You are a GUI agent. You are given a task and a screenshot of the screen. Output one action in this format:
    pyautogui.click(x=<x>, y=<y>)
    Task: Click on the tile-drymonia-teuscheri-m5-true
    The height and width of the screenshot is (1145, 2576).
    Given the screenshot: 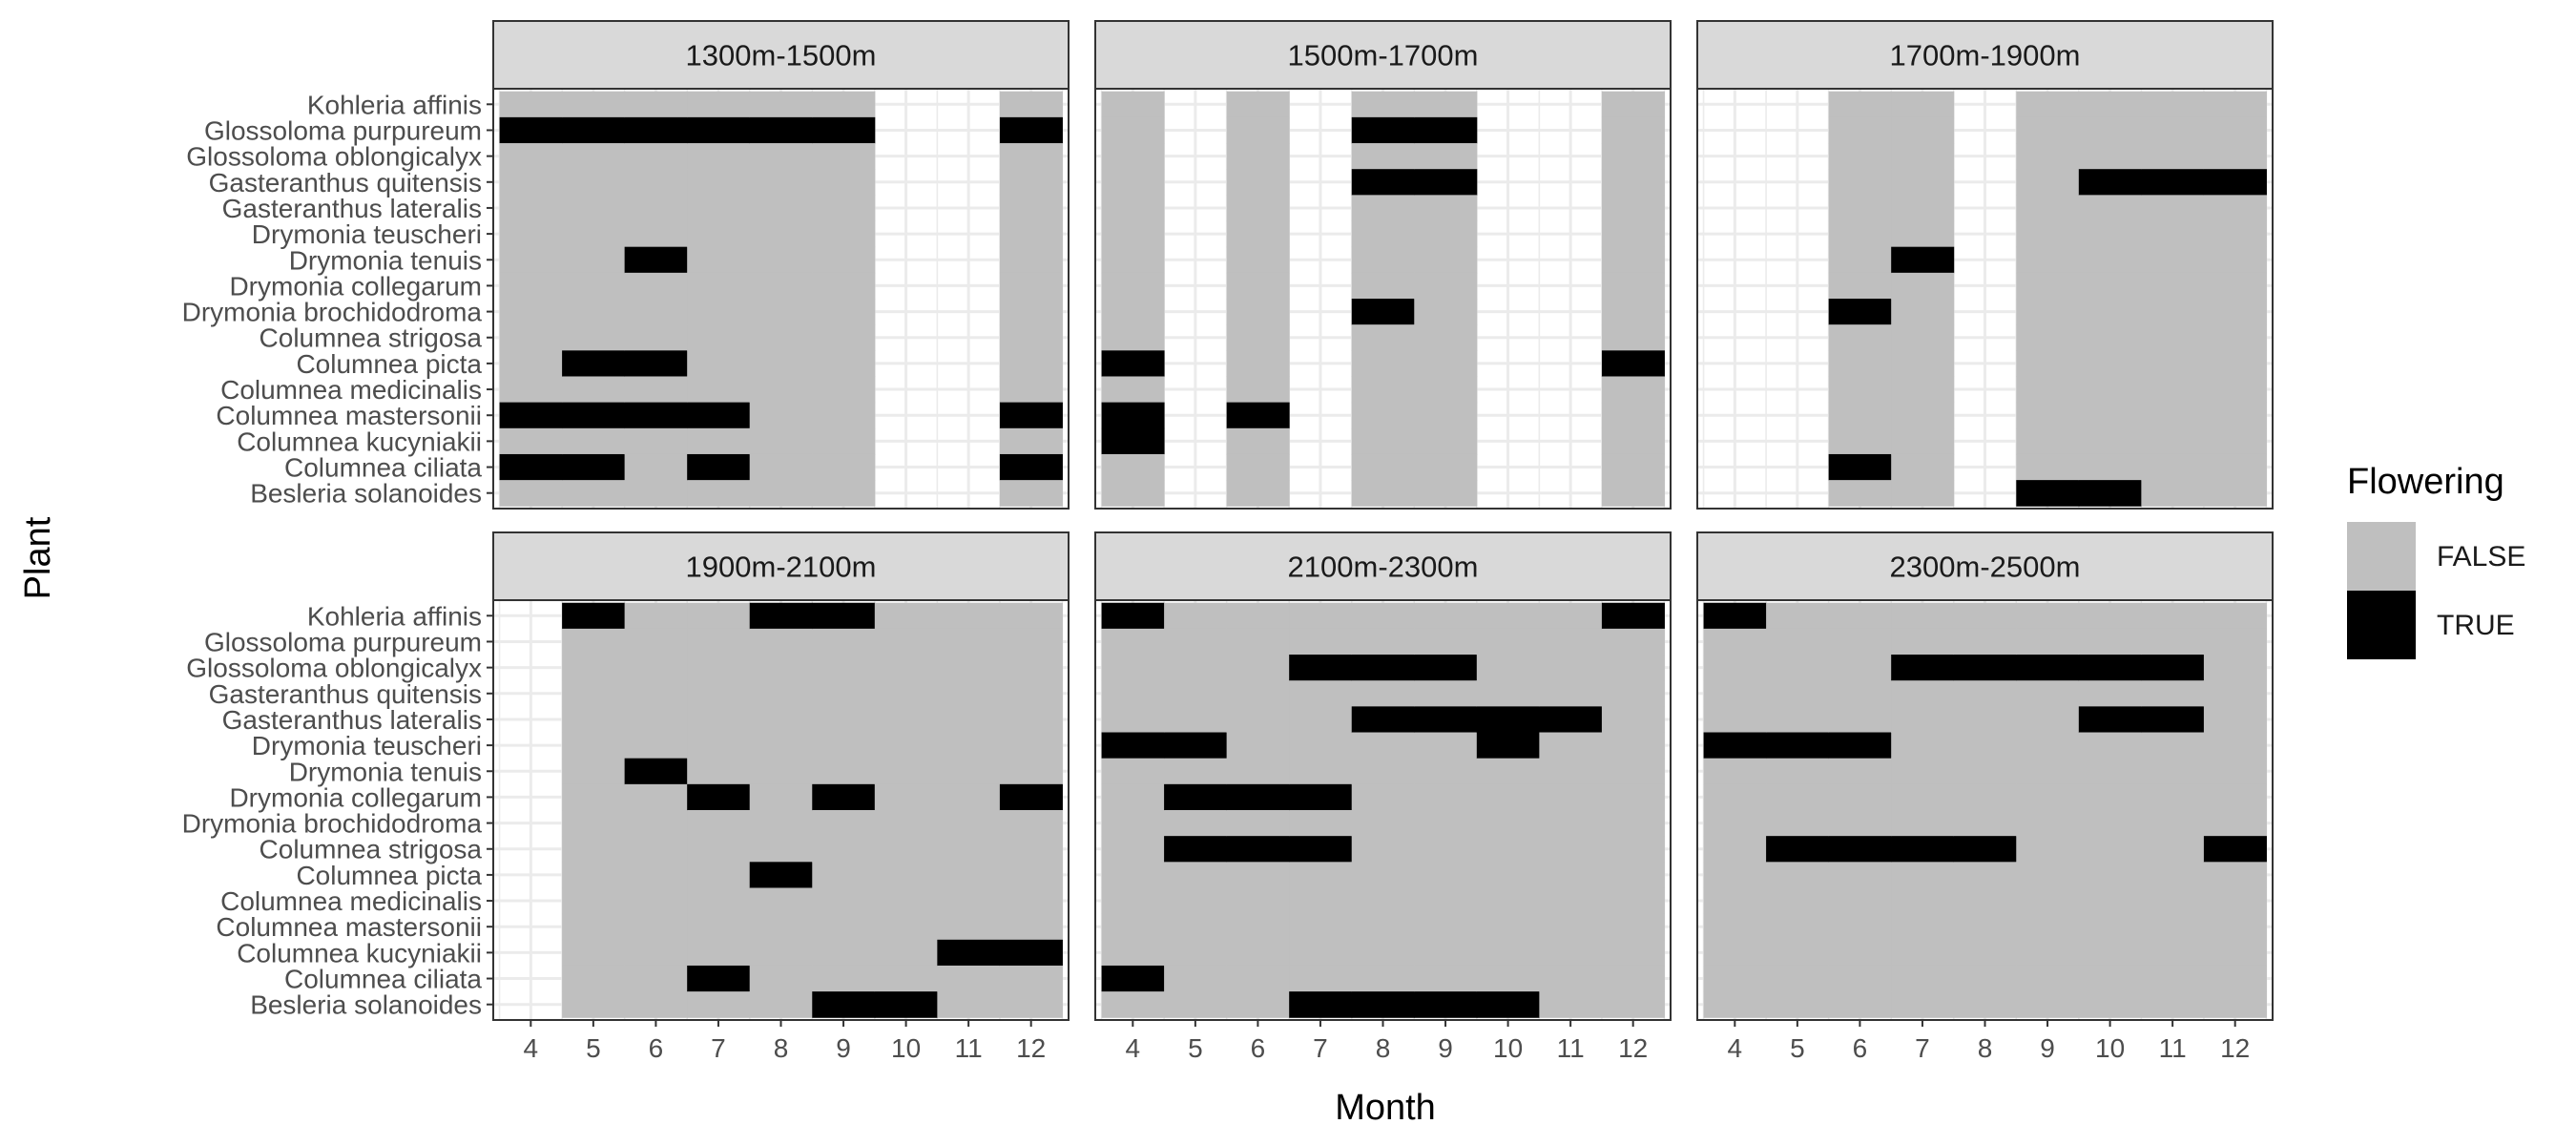 What is the action you would take?
    pyautogui.click(x=1196, y=746)
    